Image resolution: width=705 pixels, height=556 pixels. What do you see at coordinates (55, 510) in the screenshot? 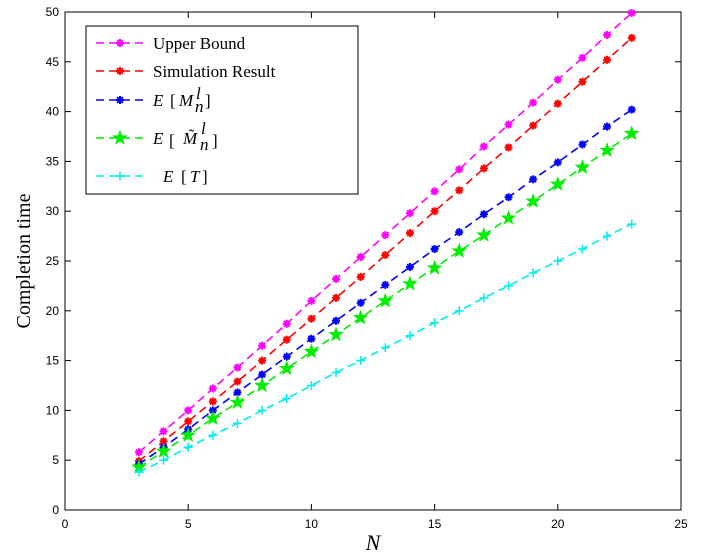
I see `y-tick-label: 0` at bounding box center [55, 510].